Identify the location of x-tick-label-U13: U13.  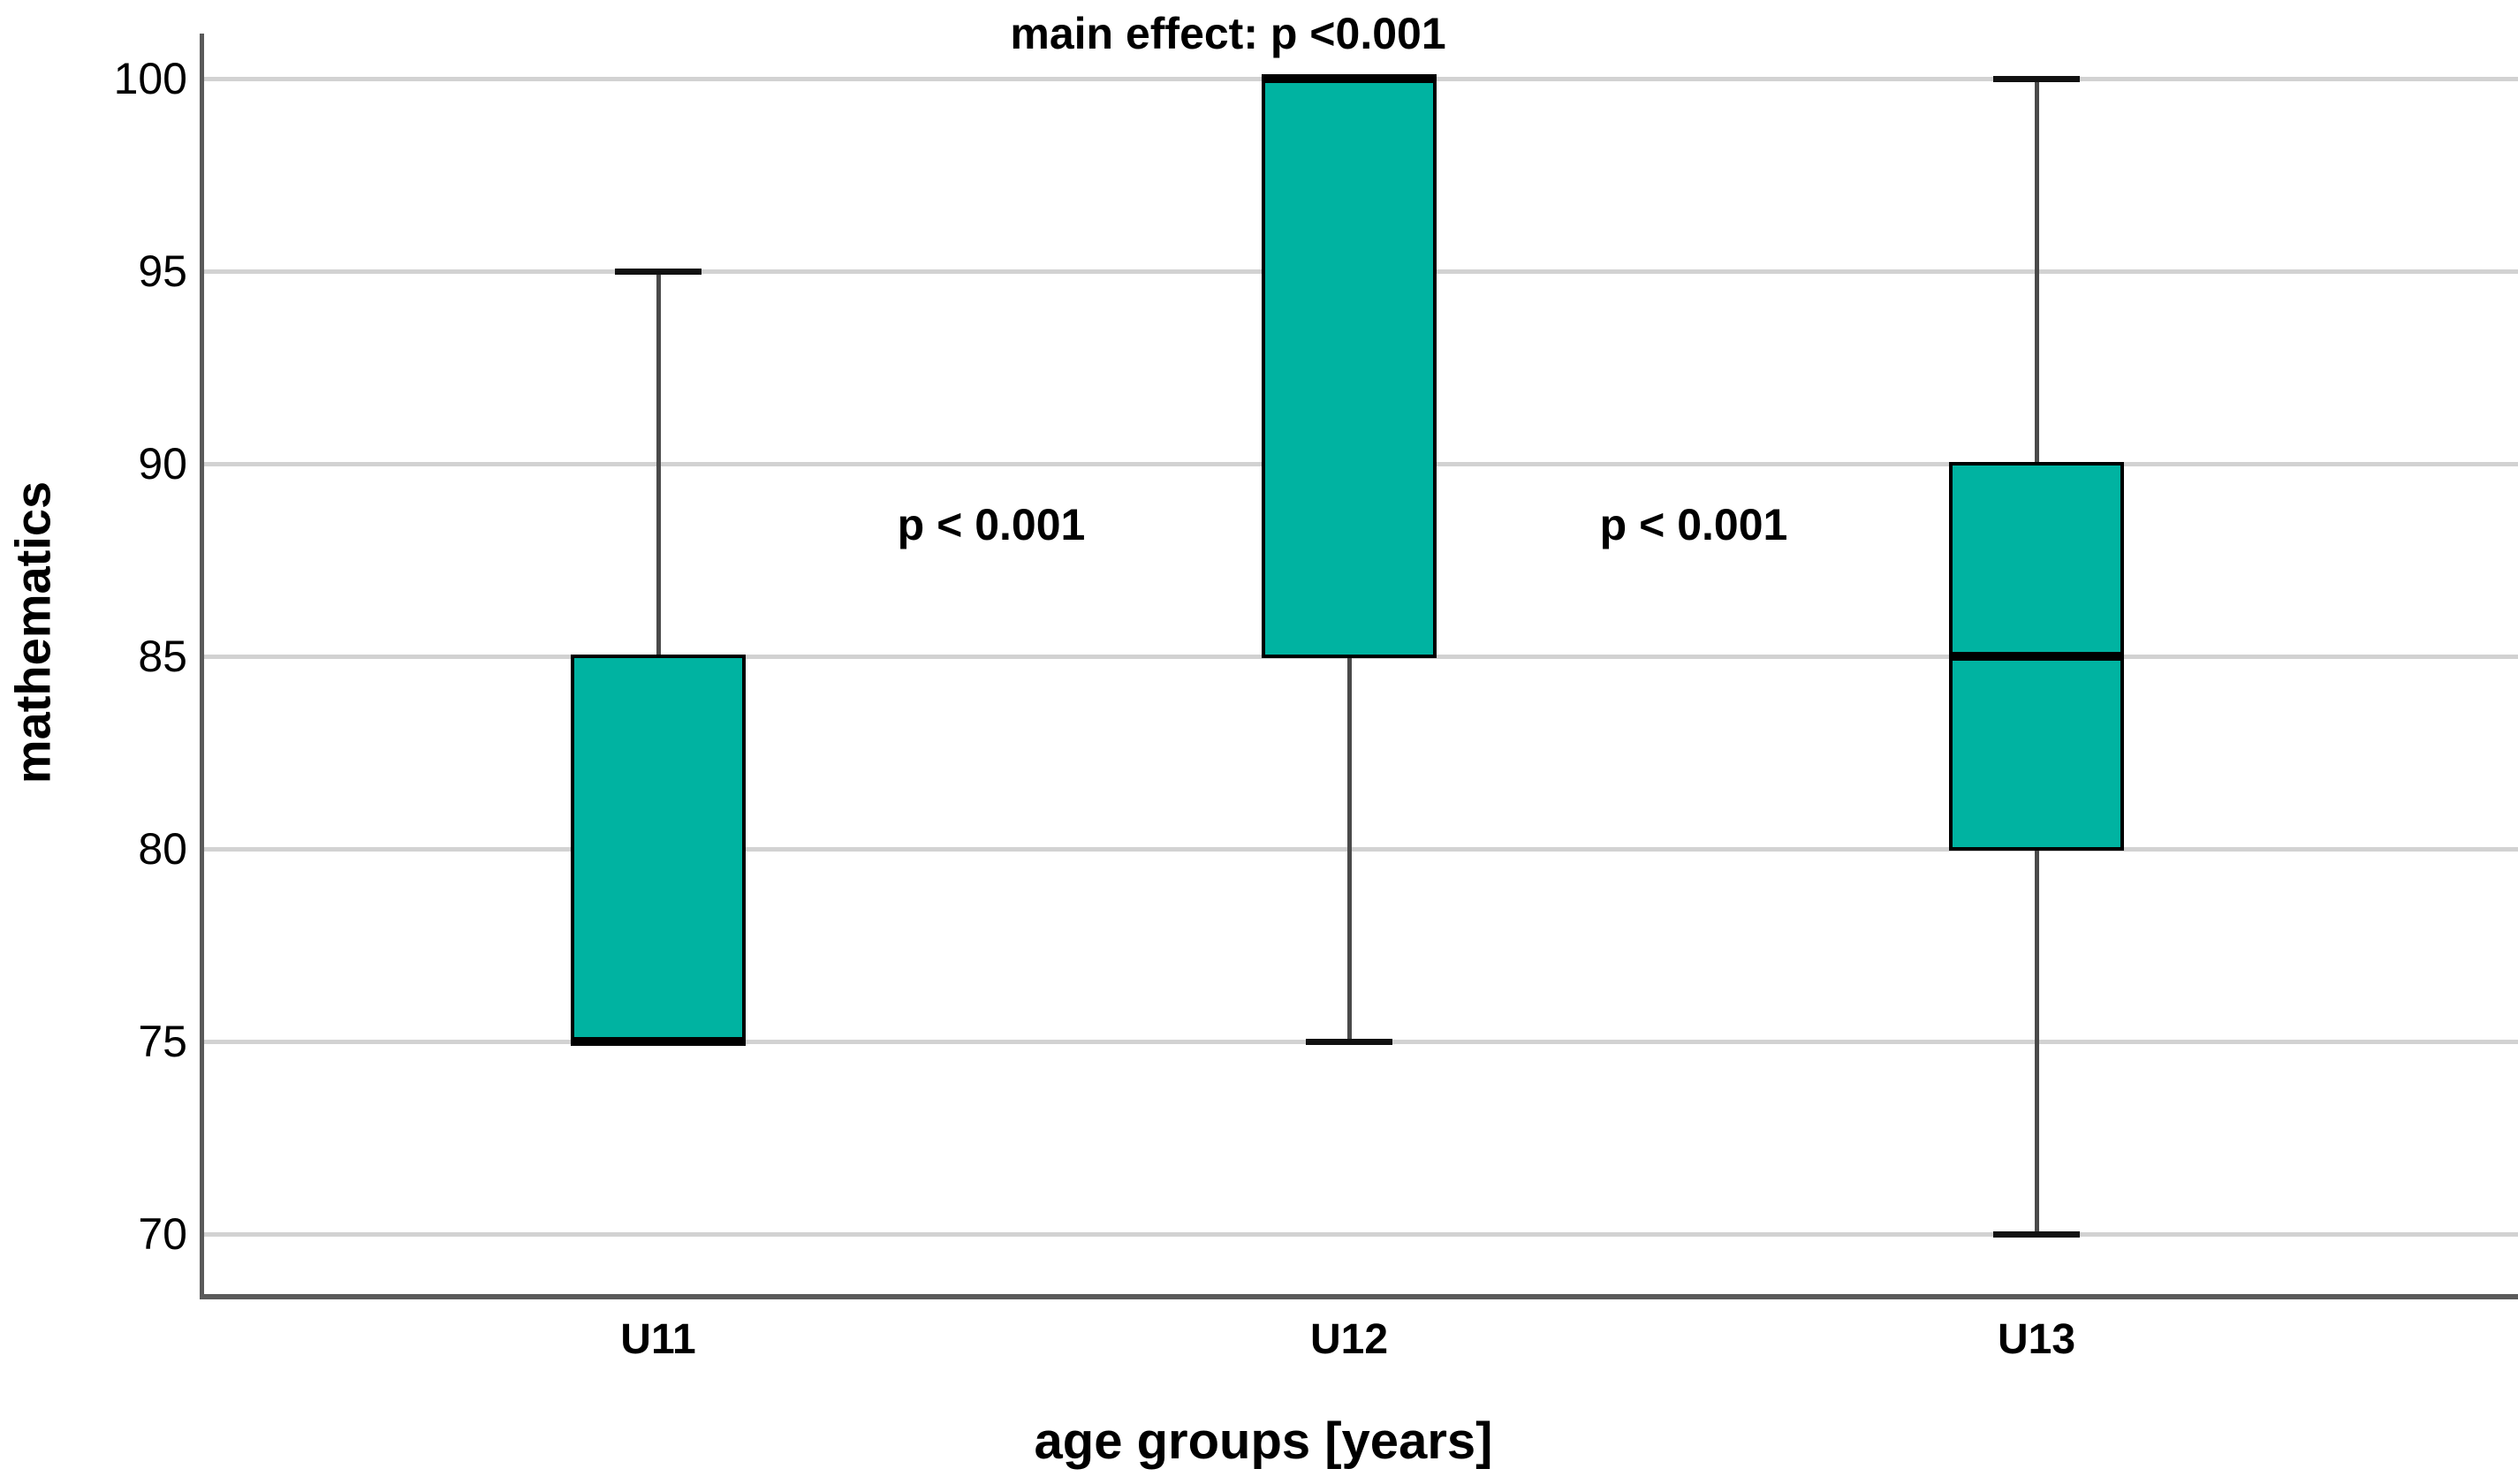
(2036, 1339).